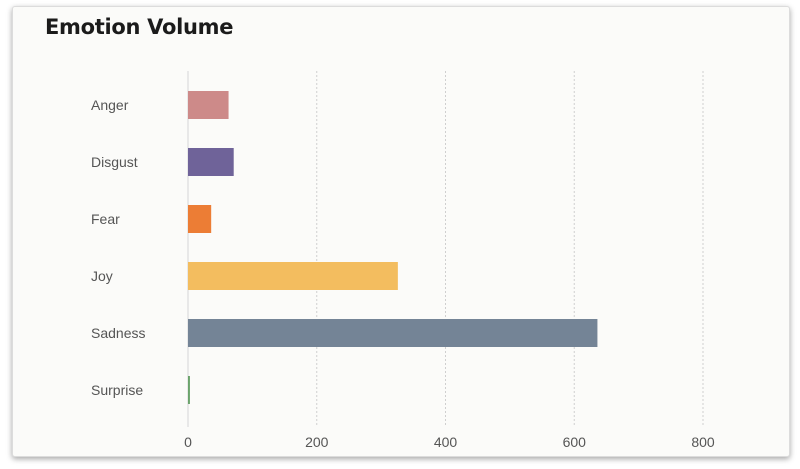  I want to click on x-tick-label: 400, so click(446, 442).